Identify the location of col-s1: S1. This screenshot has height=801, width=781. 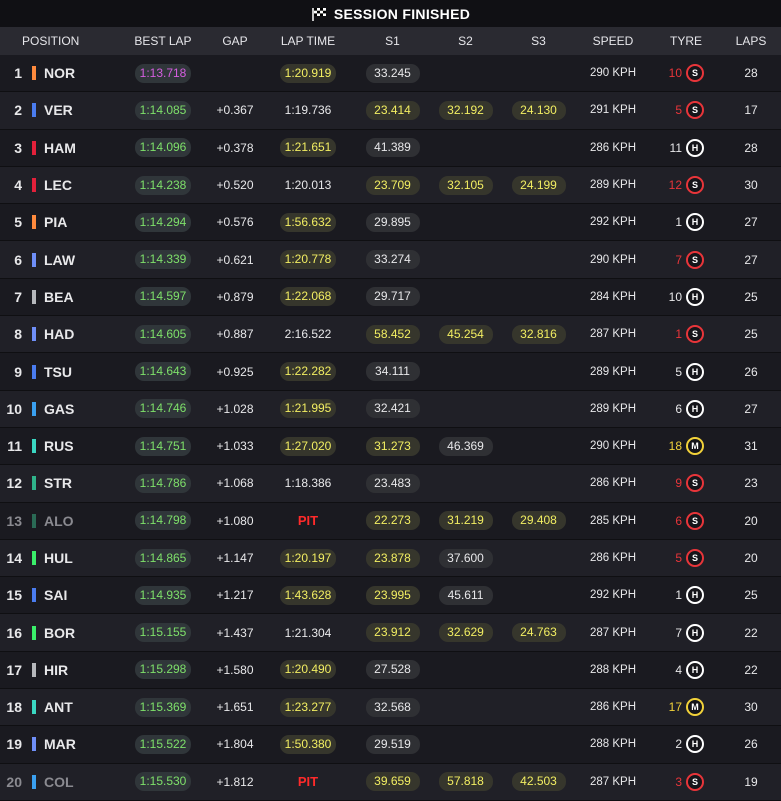
(392, 41).